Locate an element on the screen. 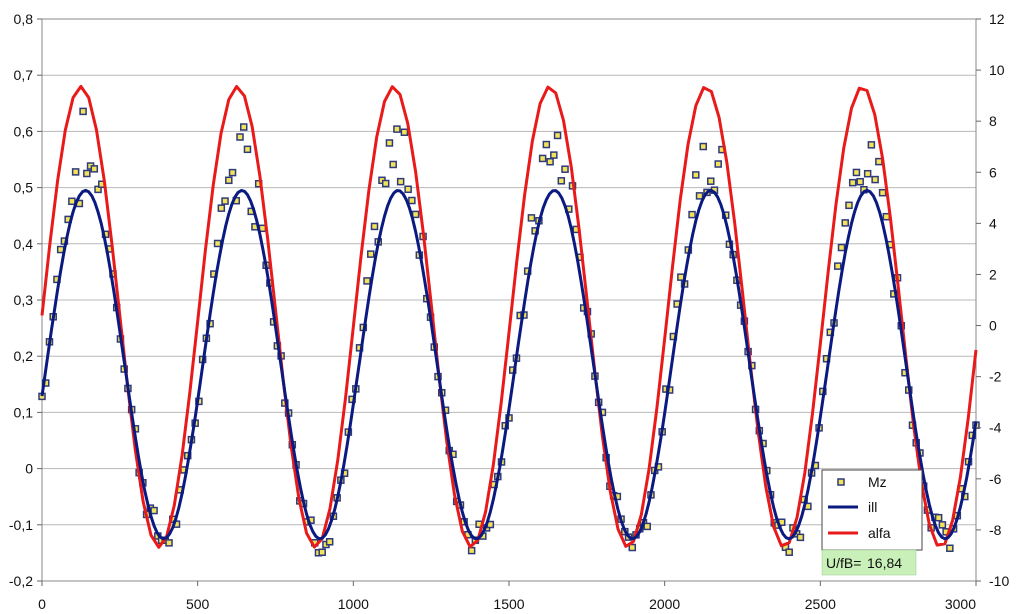 Image resolution: width=1023 pixels, height=614 pixels. y-left-tick-label: 0 is located at coordinates (29, 469).